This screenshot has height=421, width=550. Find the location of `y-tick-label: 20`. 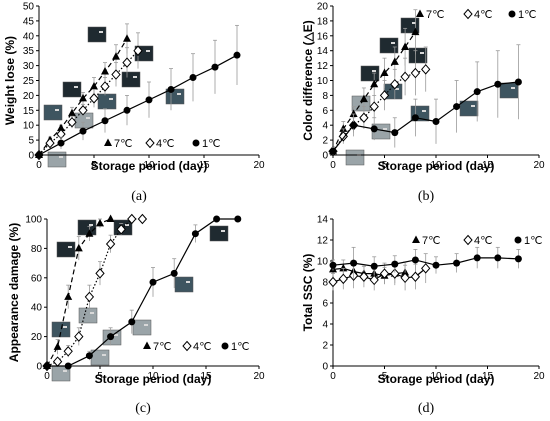

y-tick-label: 20 is located at coordinates (29, 96).